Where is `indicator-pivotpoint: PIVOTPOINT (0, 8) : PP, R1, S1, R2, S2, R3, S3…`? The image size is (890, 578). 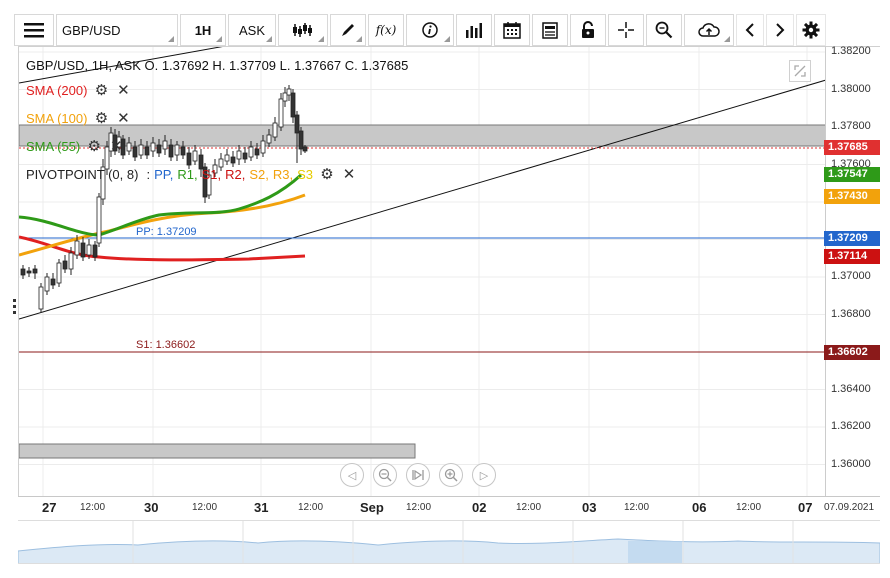
indicator-pivotpoint: PIVOTPOINT (0, 8) : PP, R1, S1, R2, S2, R3, S3… is located at coordinates (191, 174).